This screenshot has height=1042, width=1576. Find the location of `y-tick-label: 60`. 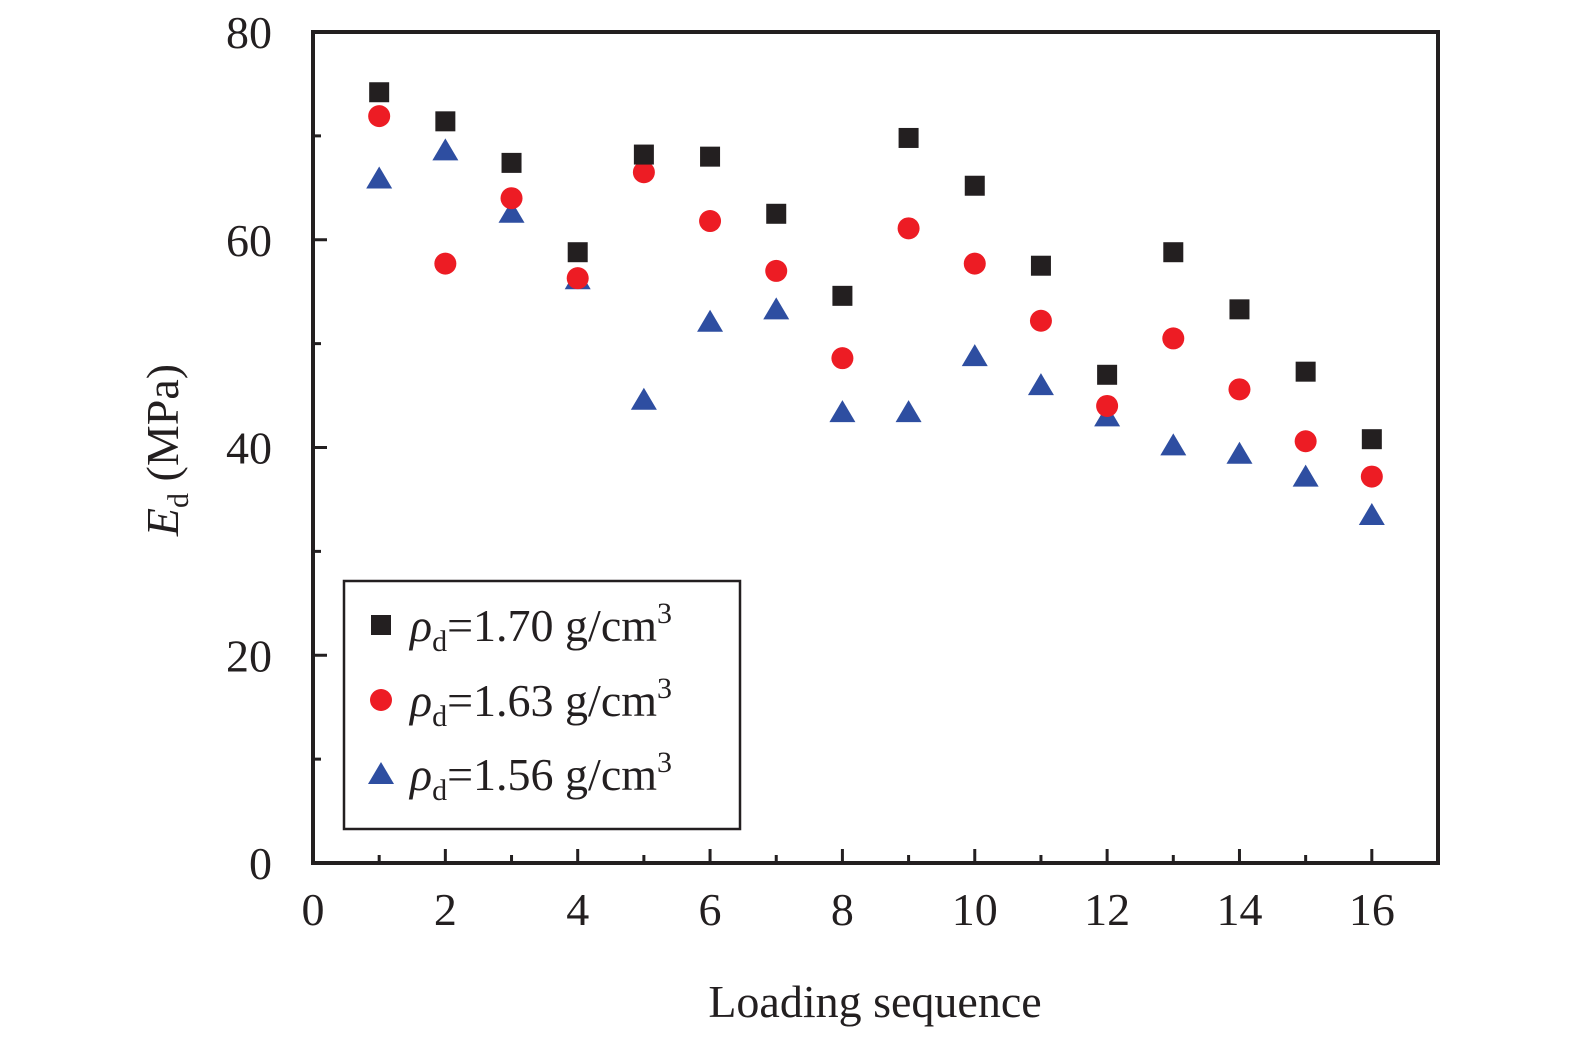

y-tick-label: 60 is located at coordinates (249, 240).